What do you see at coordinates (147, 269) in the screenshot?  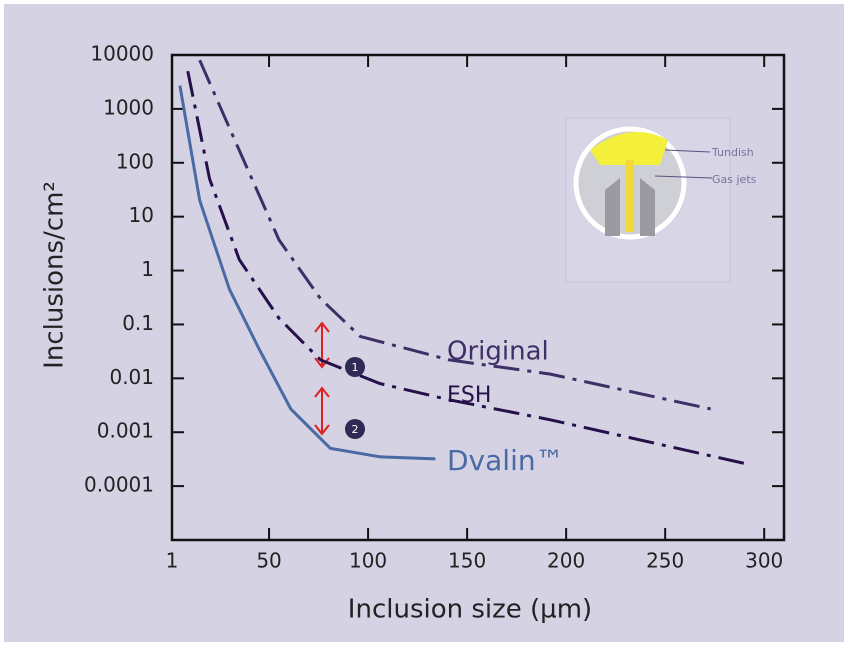 I see `y-tick-label: 1` at bounding box center [147, 269].